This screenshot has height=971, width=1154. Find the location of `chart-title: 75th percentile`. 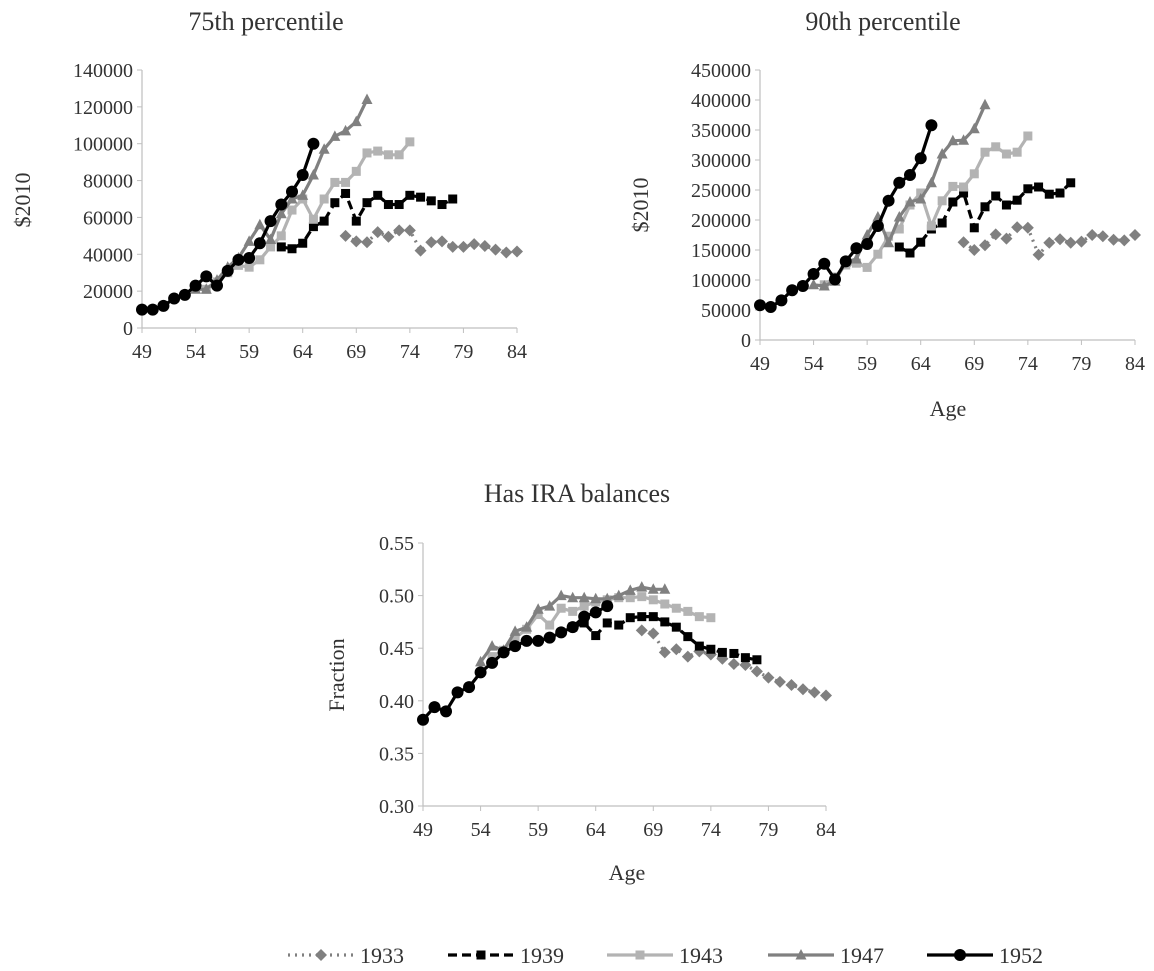

chart-title: 75th percentile is located at coordinates (265, 21).